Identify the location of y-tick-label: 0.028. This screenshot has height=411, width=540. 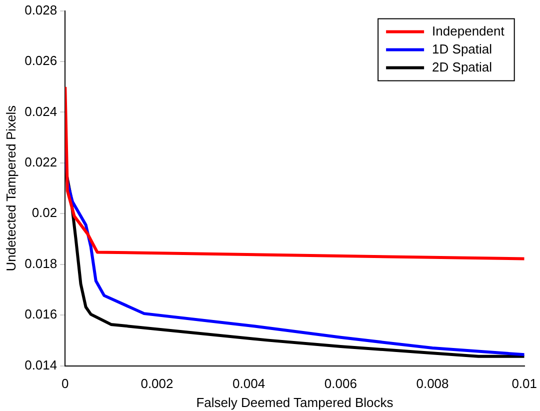
(41, 10).